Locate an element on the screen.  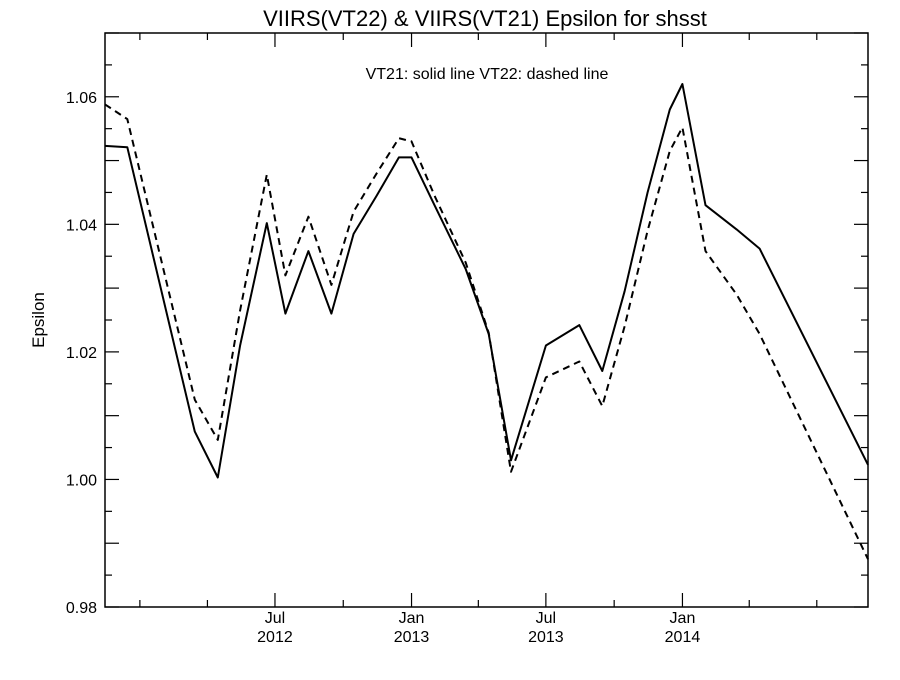
y-tick-label: 1.00 is located at coordinates (81, 480).